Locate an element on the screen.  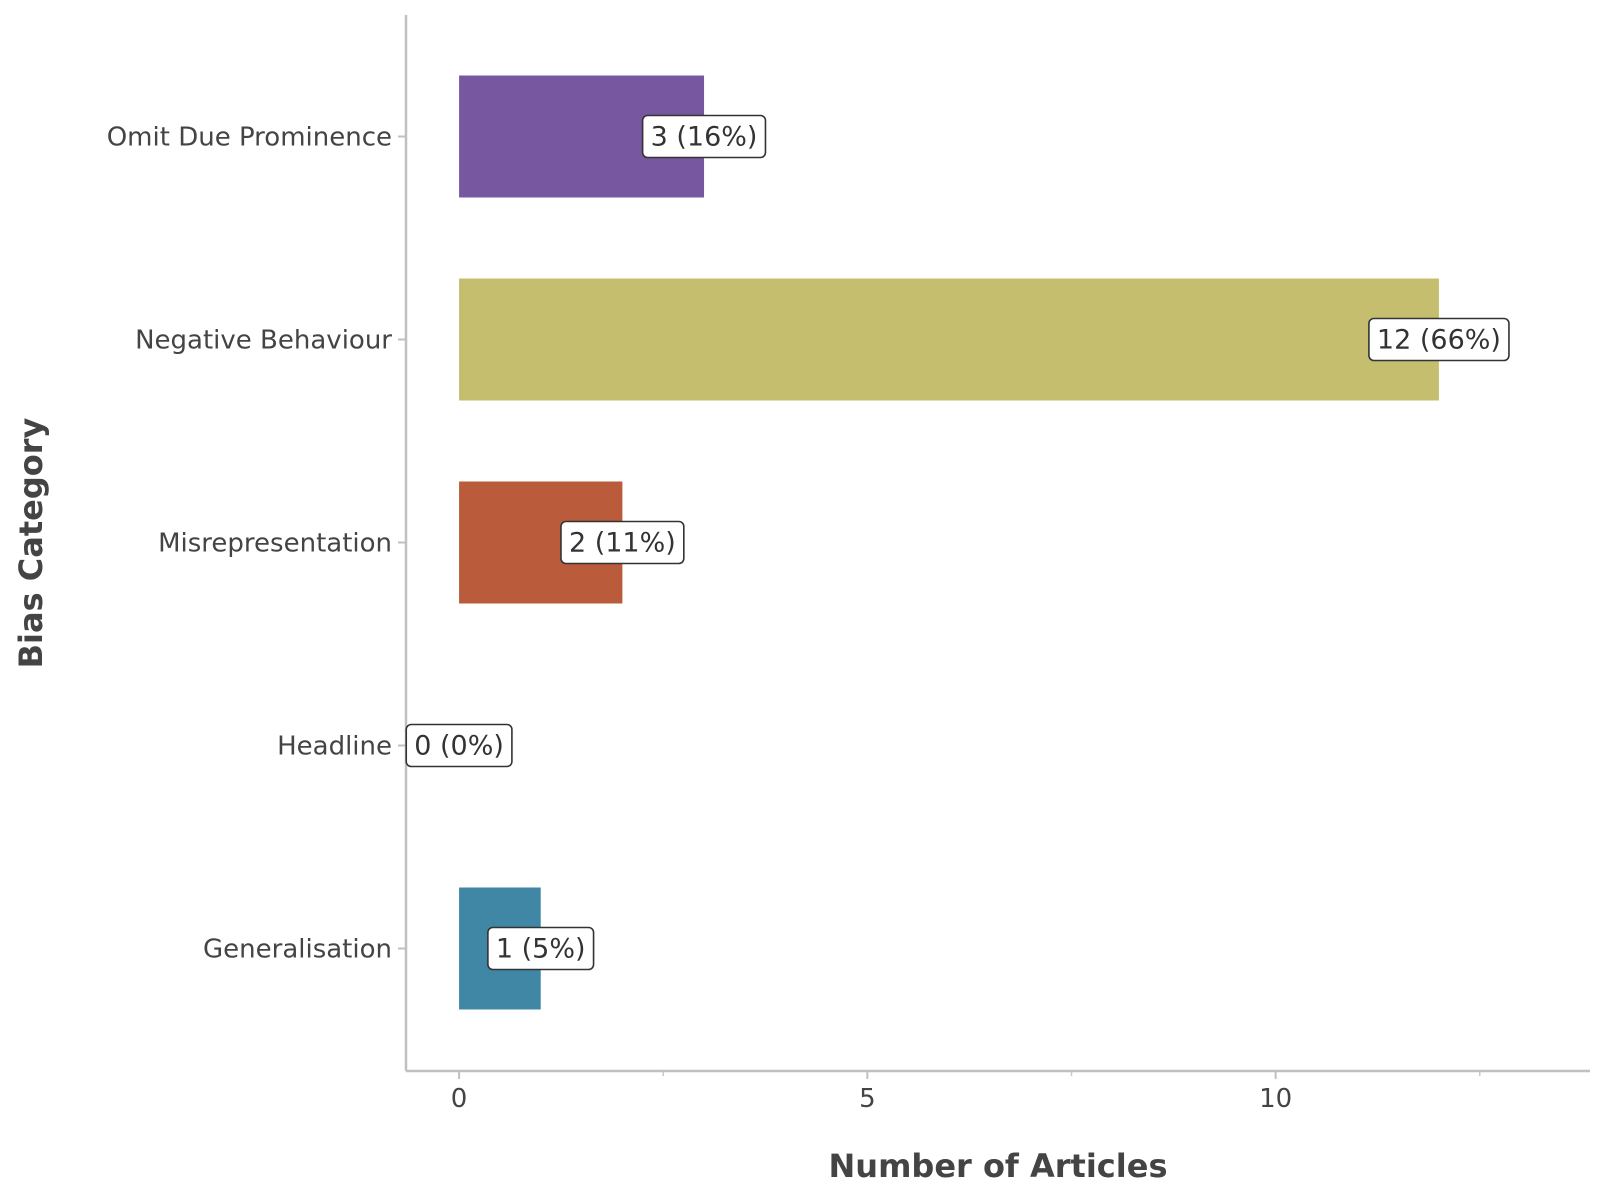
data-label: 1 (5%) is located at coordinates (541, 948).